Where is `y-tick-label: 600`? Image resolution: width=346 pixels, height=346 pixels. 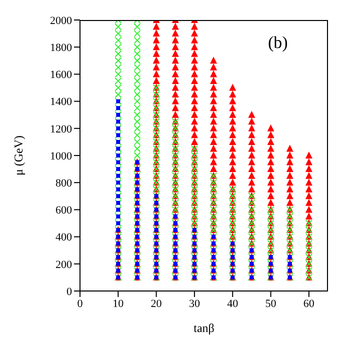 y-tick-label: 600 is located at coordinates (64, 210).